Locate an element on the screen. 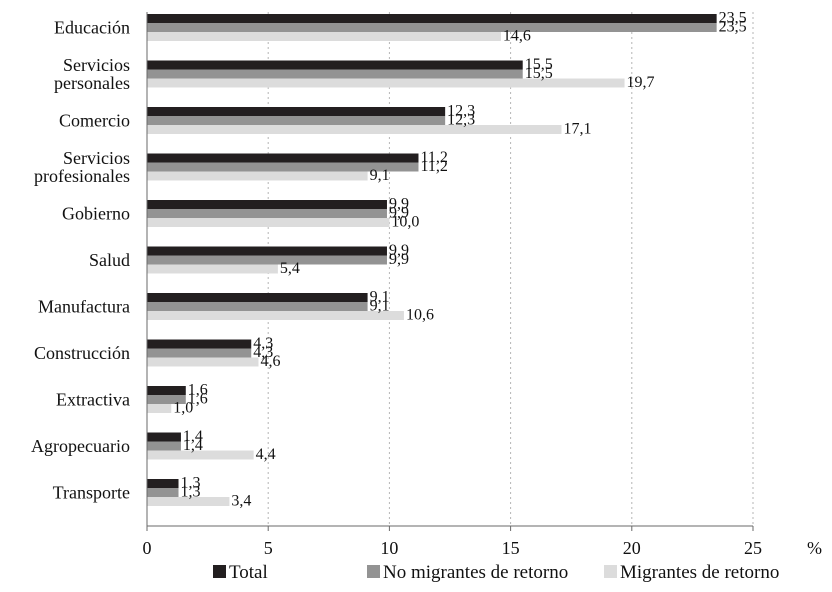 The image size is (832, 592). bar-servicios-personales-total is located at coordinates (335, 65).